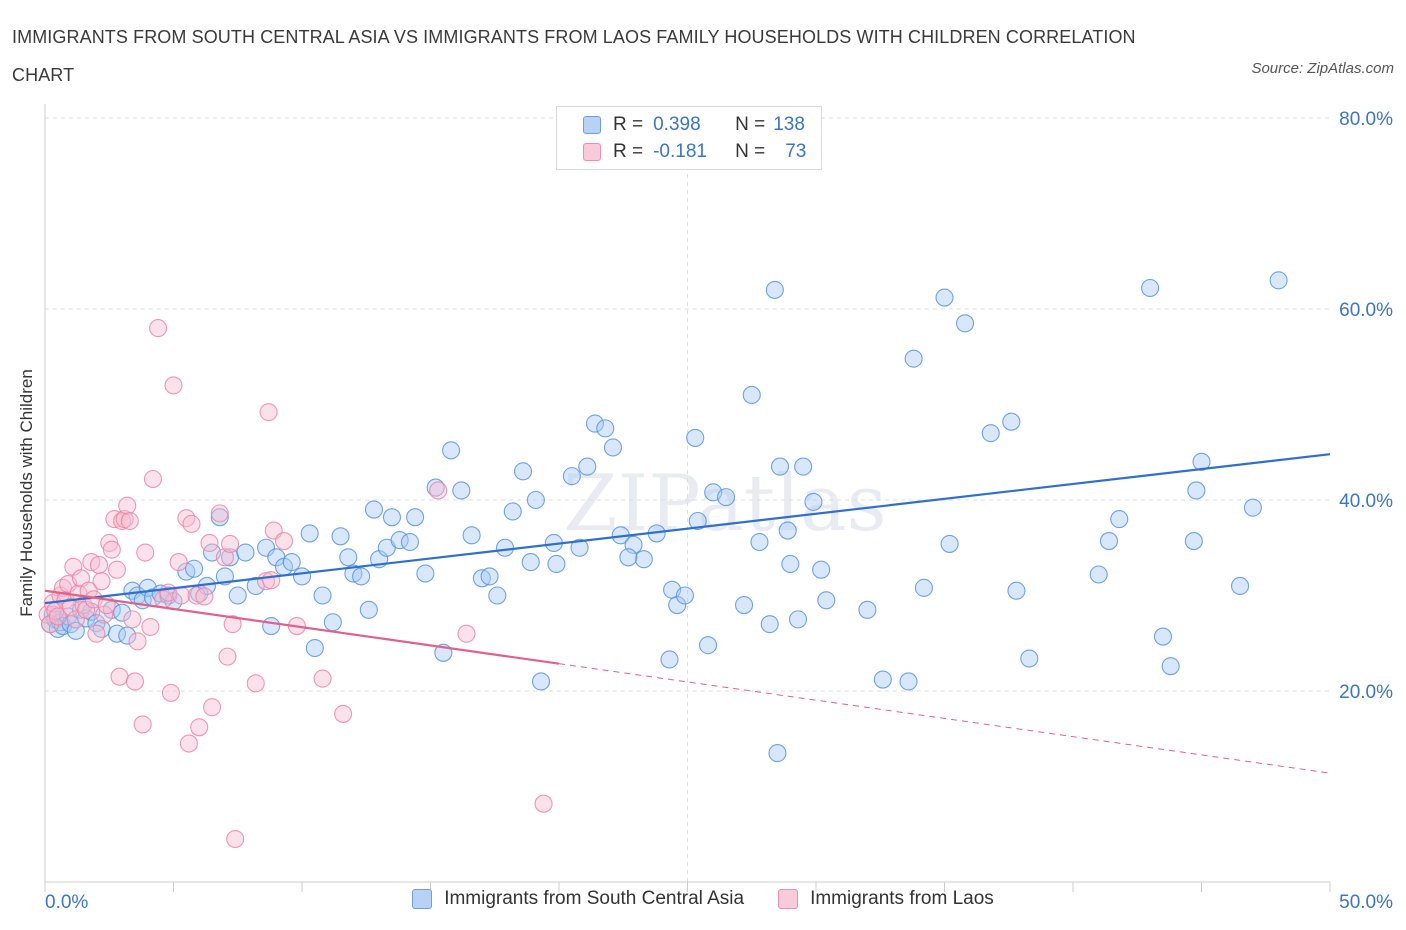 Image resolution: width=1406 pixels, height=930 pixels. Describe the element at coordinates (594, 898) in the screenshot. I see `legend-label: Immigrants from South Central Asia` at that location.